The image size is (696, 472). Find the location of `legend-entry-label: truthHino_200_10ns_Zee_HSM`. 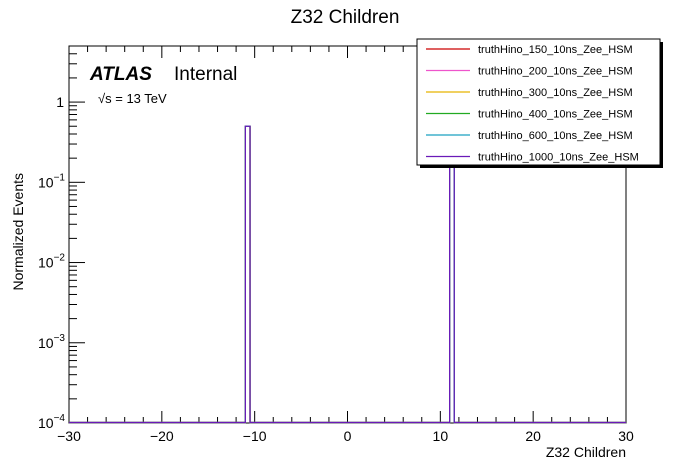

legend-entry-label: truthHino_200_10ns_Zee_HSM is located at coordinates (555, 72).